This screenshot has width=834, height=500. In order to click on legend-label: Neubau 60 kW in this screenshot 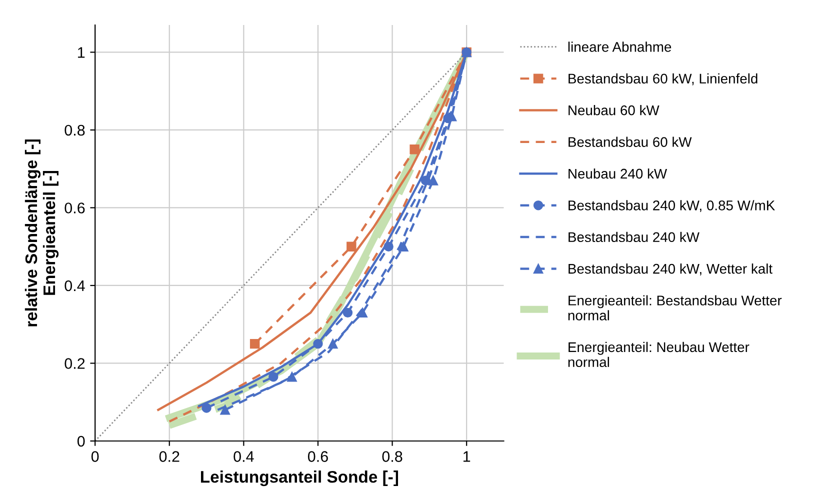, I will do `click(614, 110)`.